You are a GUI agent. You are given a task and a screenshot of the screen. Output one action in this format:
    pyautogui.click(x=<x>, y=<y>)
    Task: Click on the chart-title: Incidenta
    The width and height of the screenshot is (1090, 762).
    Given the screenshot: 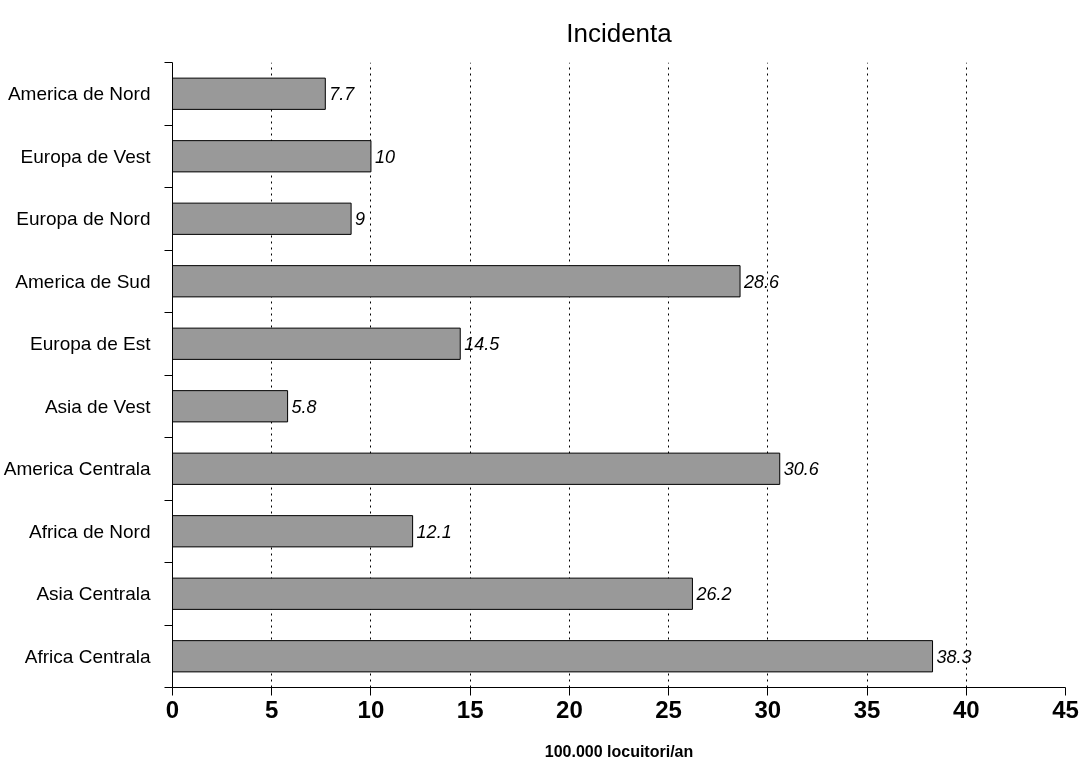 What is the action you would take?
    pyautogui.click(x=619, y=32)
    